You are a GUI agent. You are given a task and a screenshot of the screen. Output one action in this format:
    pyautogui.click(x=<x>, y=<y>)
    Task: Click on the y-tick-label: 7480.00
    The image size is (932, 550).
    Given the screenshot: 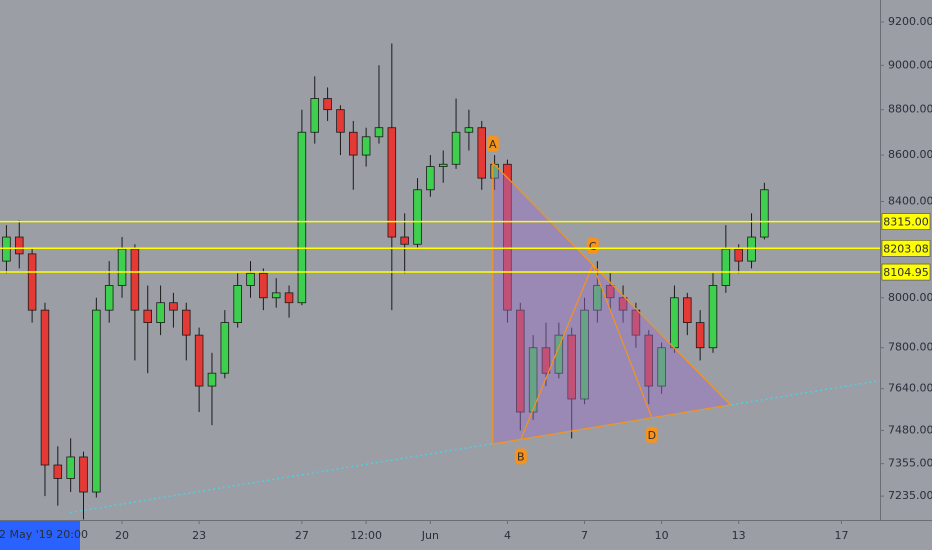 What is the action you would take?
    pyautogui.click(x=910, y=429)
    